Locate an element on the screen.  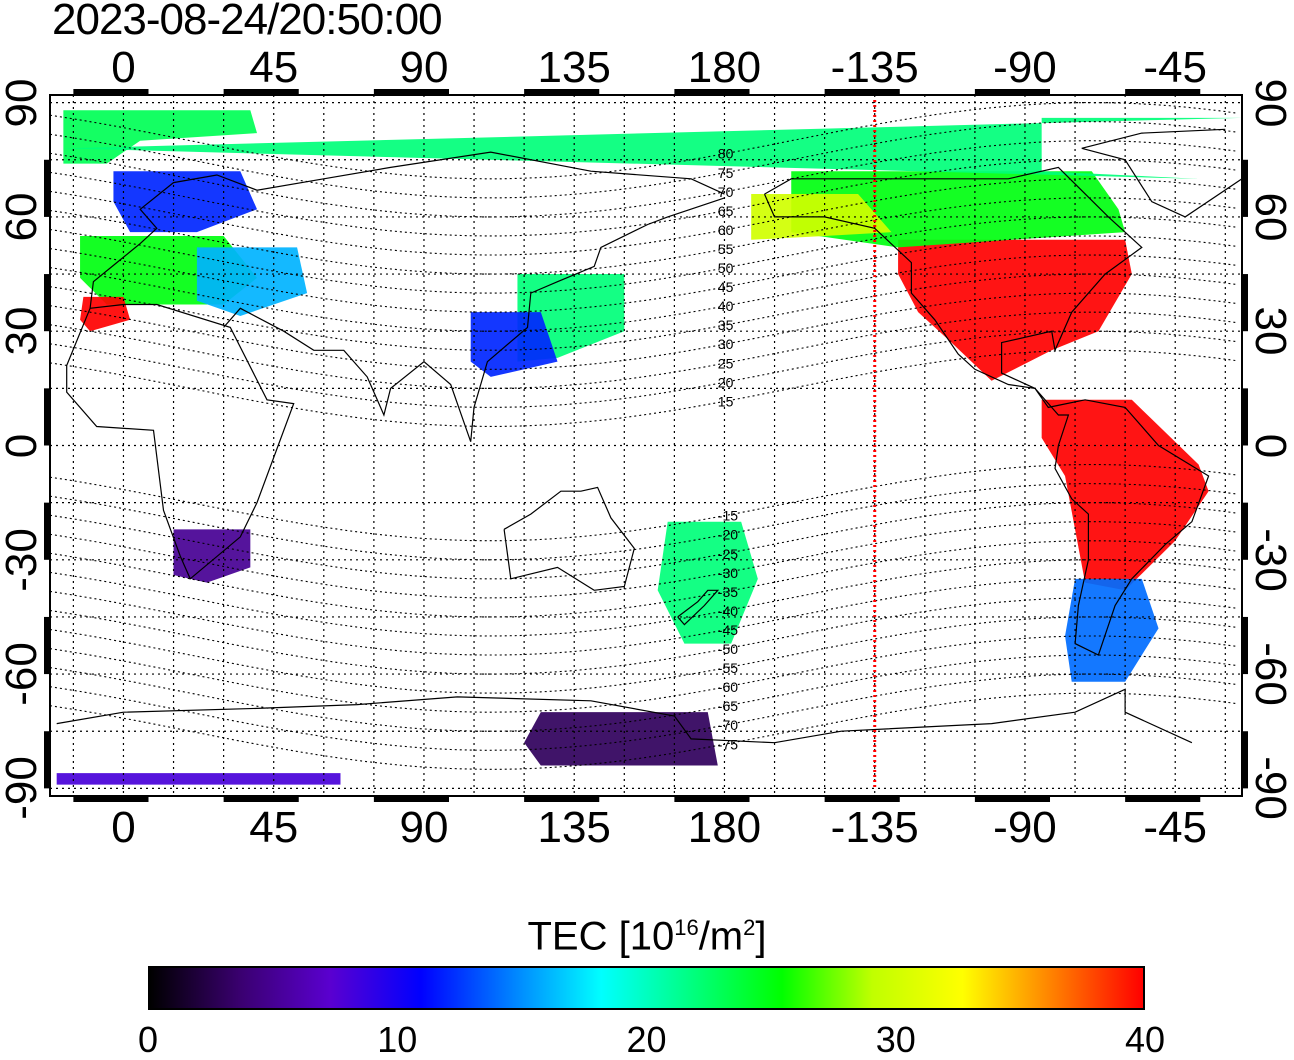
y-axis-tick-left: -60 is located at coordinates (23, 674).